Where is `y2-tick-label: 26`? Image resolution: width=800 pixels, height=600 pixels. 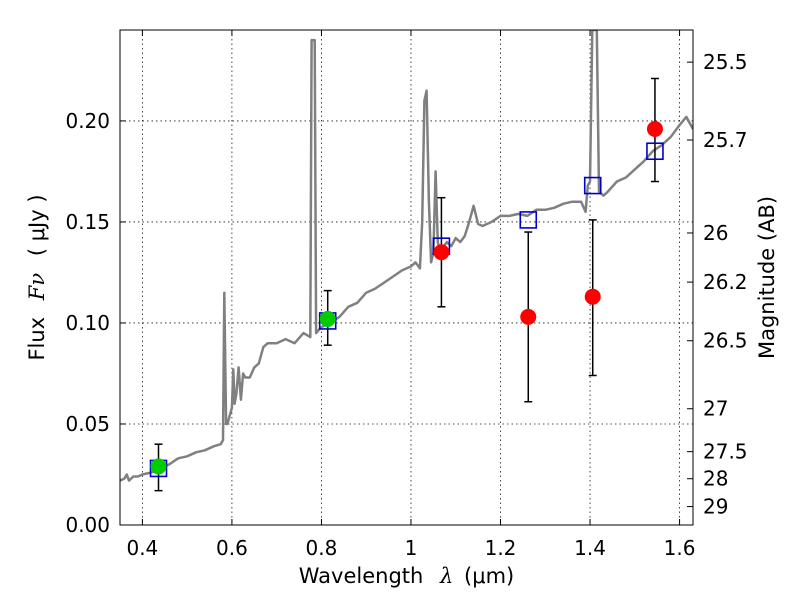 y2-tick-label: 26 is located at coordinates (715, 233).